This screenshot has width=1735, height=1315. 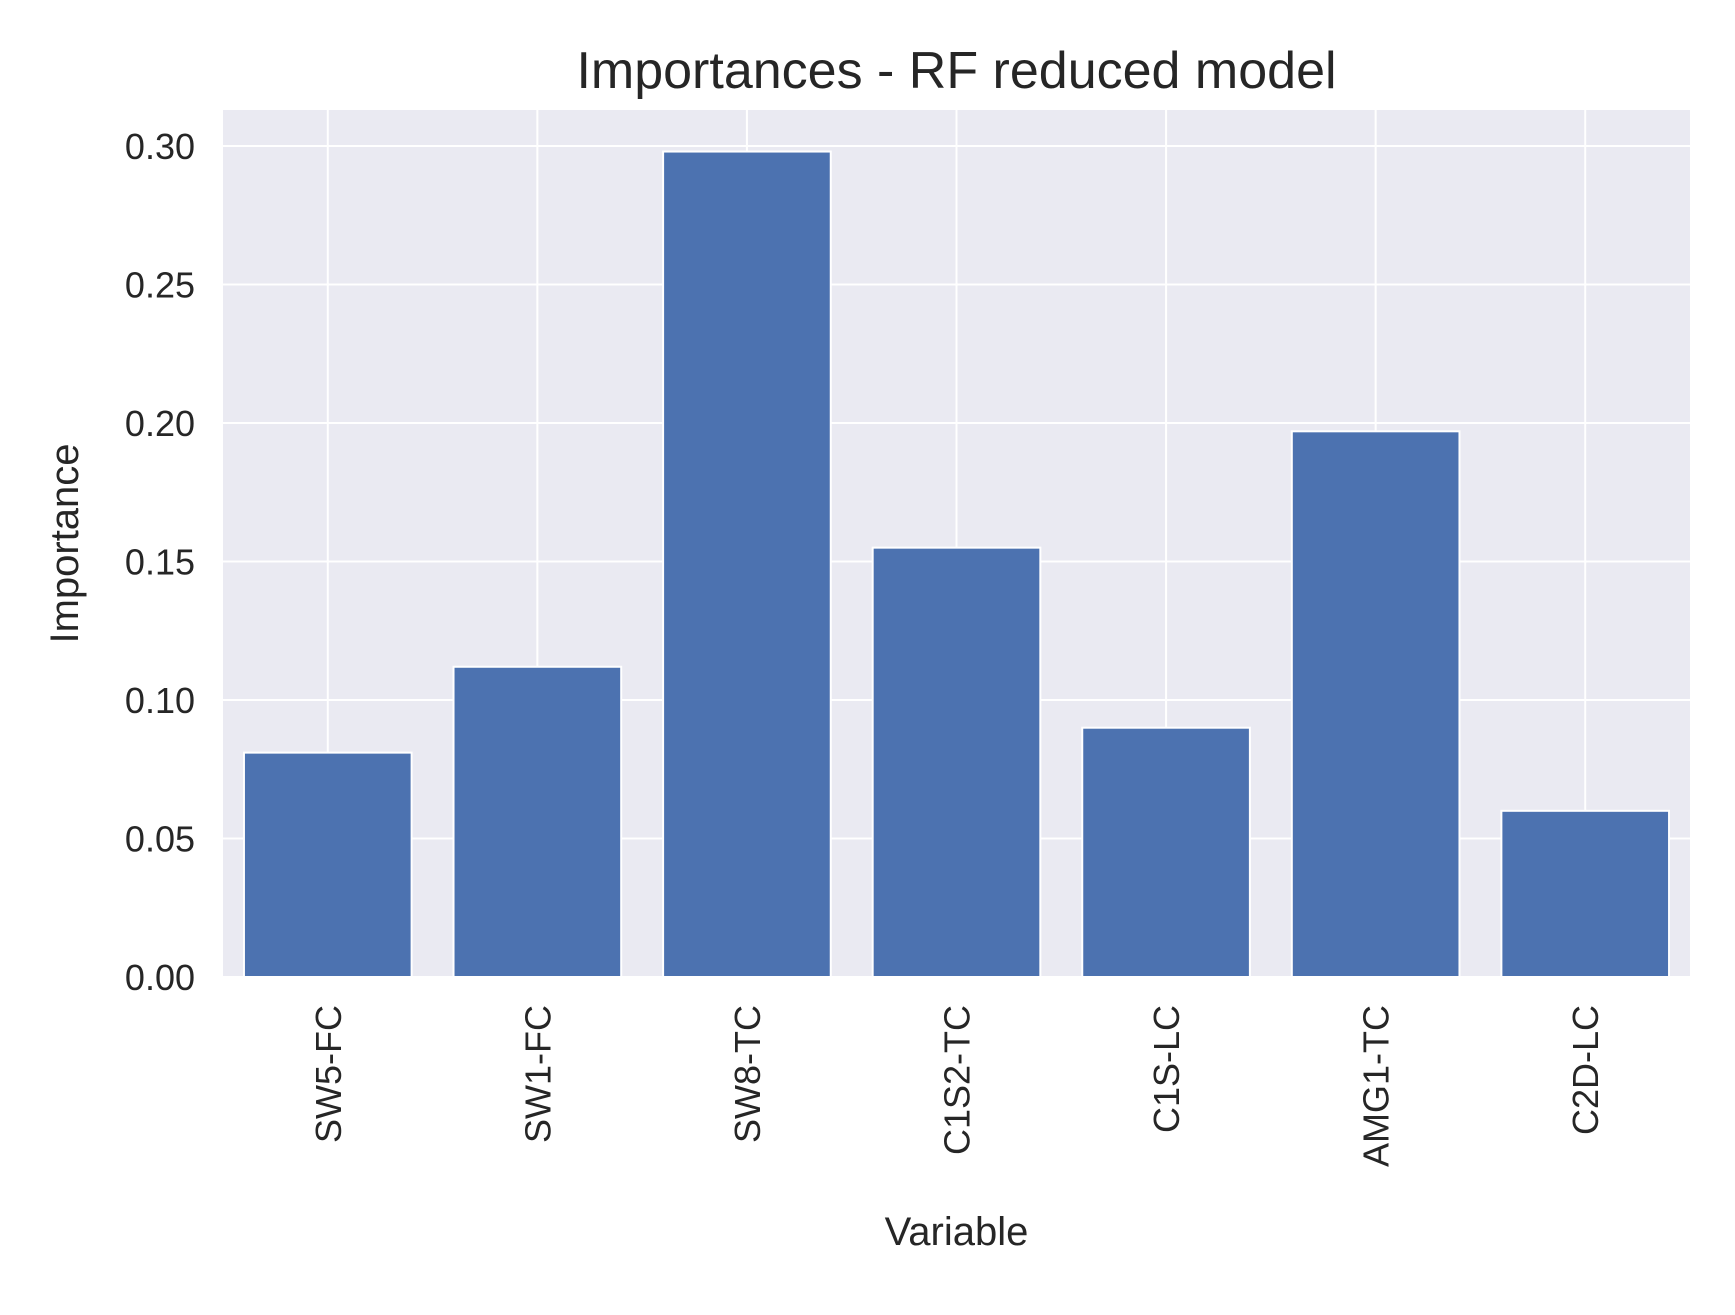 What do you see at coordinates (747, 1074) in the screenshot?
I see `x-tick-label: SW8-TC` at bounding box center [747, 1074].